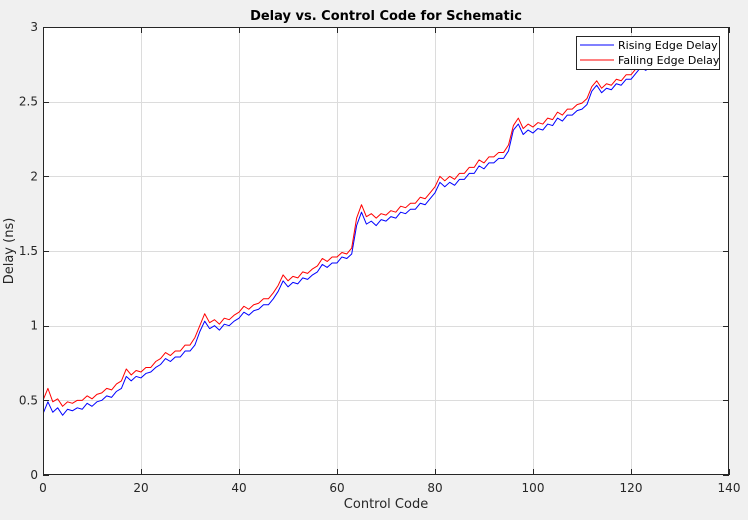  Describe the element at coordinates (336, 488) in the screenshot. I see `x-tick-label: 60` at that location.